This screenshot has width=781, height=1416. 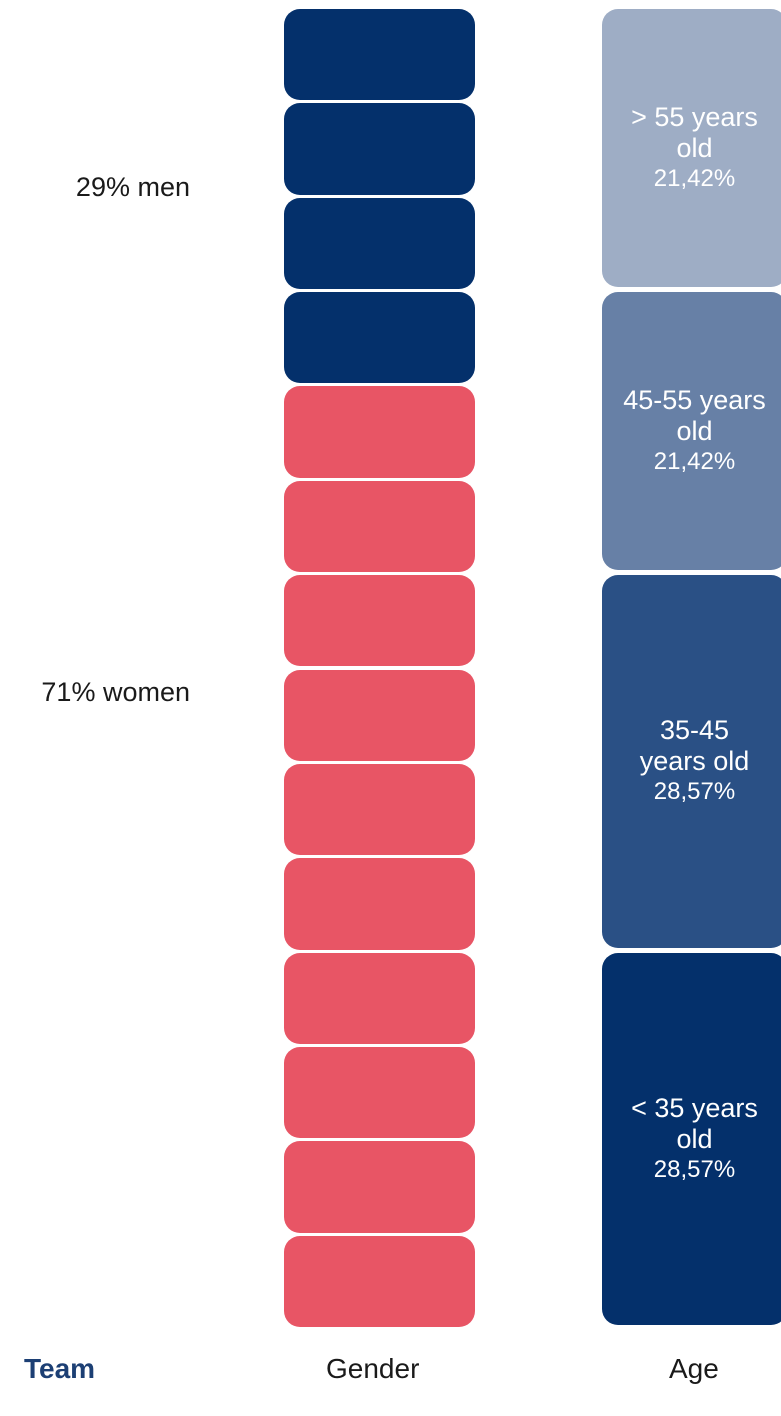 What do you see at coordinates (115, 692) in the screenshot?
I see `women-label: 71% women` at bounding box center [115, 692].